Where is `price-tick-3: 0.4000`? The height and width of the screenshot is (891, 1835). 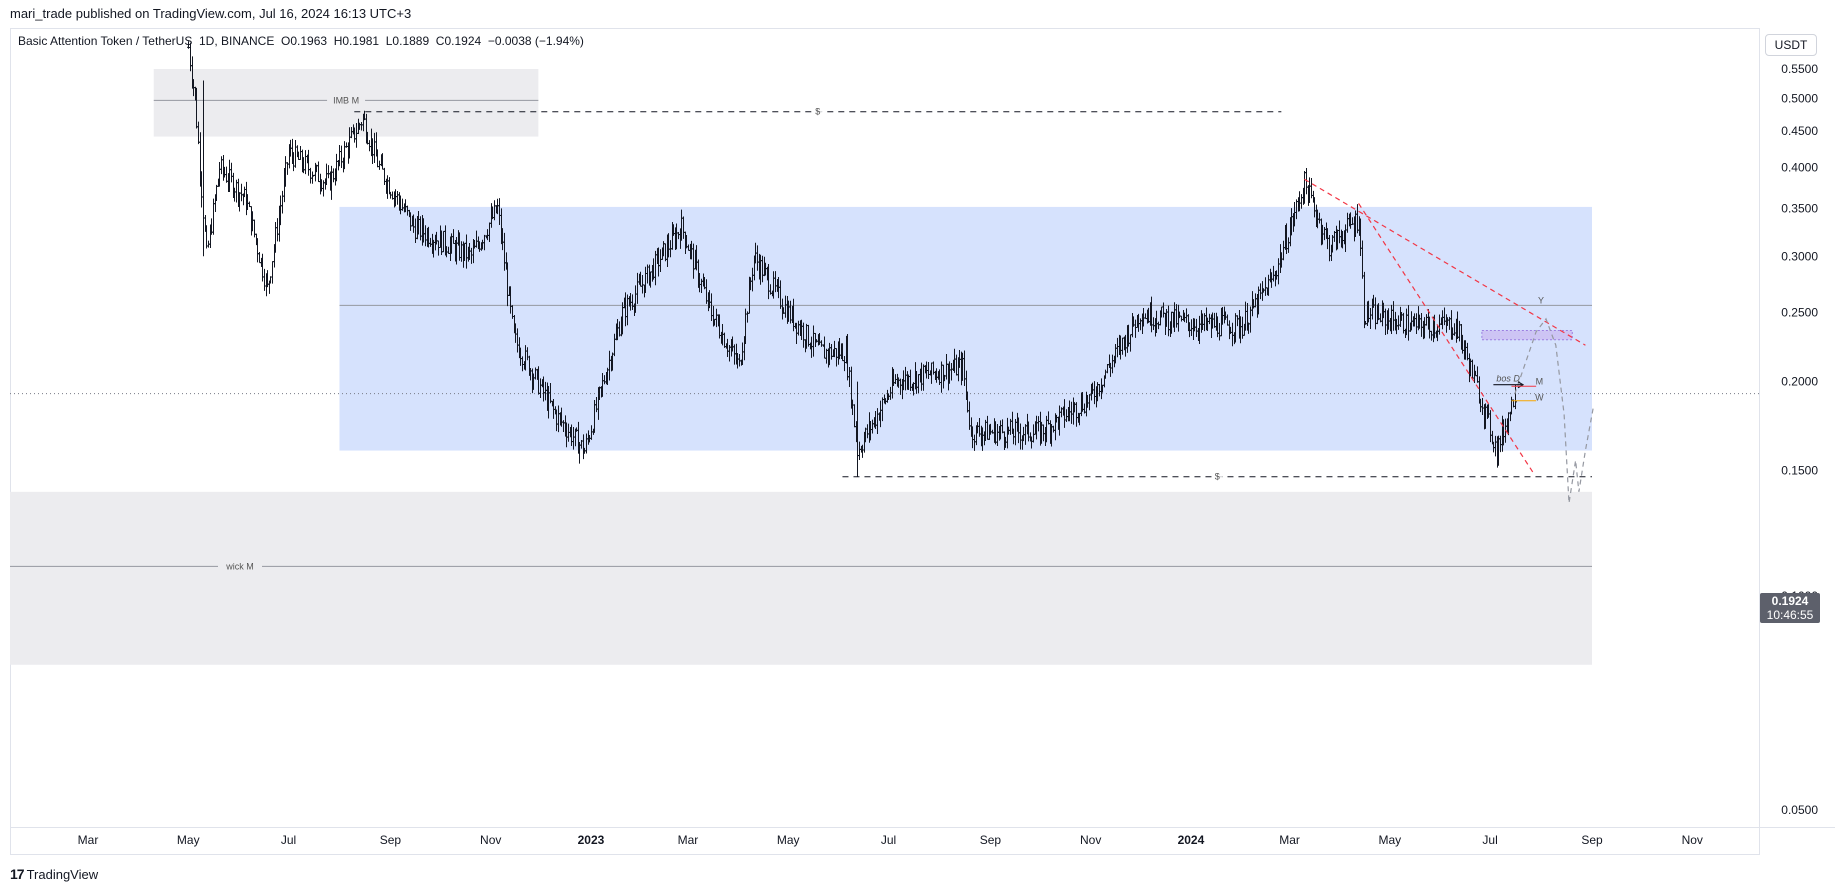 price-tick-3: 0.4000 is located at coordinates (1799, 167).